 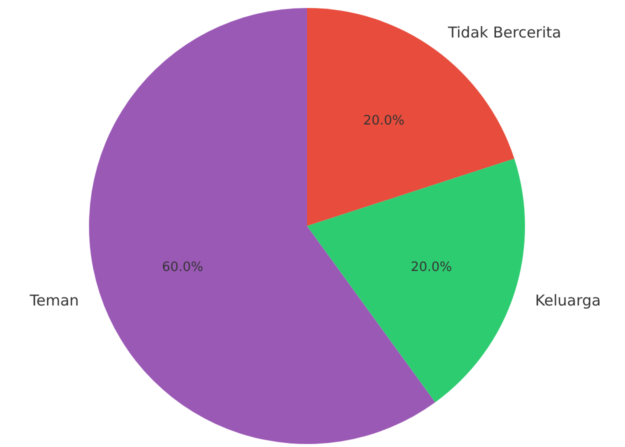 I want to click on slice-label: Keluarga, so click(x=568, y=300).